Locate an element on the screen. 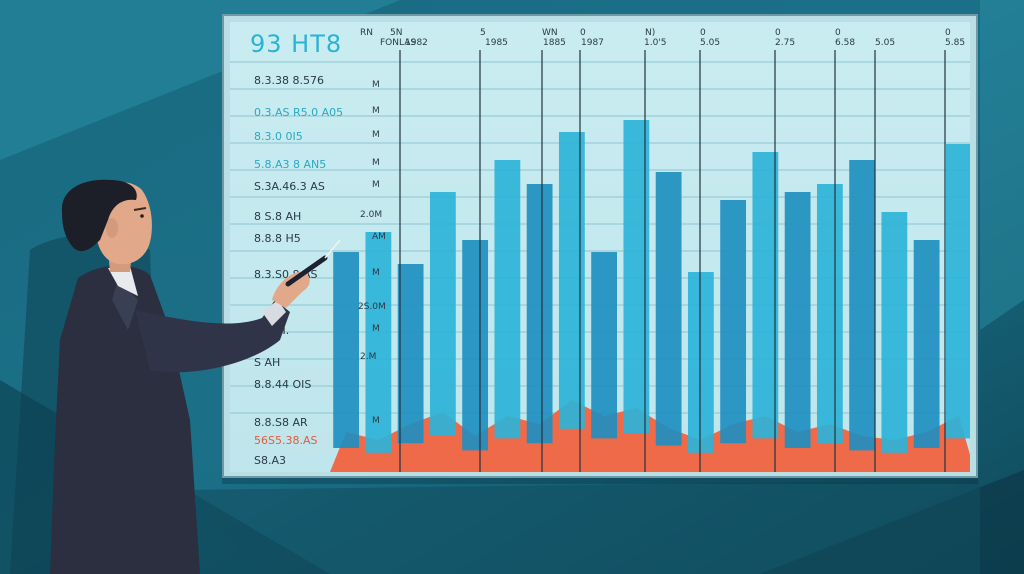 The height and width of the screenshot is (574, 1024). row-label: 8.8.8 H5 is located at coordinates (277, 238).